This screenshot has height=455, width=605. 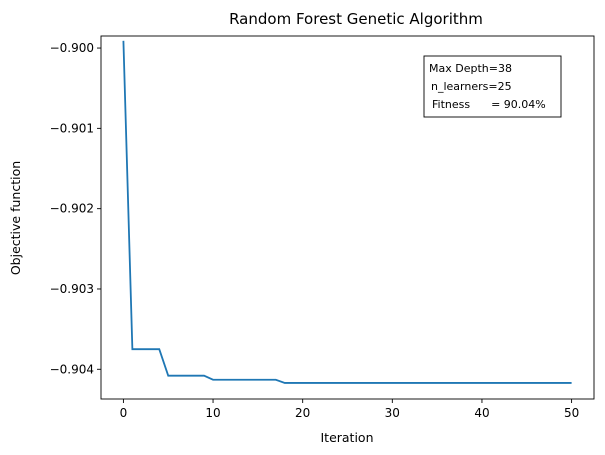 What do you see at coordinates (72, 128) in the screenshot?
I see `y-tick-label: −0.901` at bounding box center [72, 128].